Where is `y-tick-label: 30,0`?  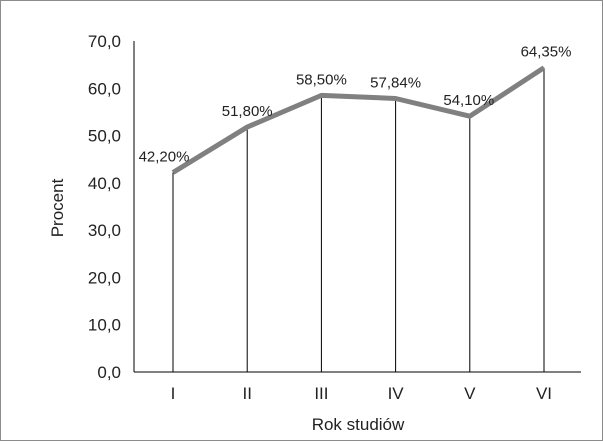
y-tick-label: 30,0 is located at coordinates (104, 230).